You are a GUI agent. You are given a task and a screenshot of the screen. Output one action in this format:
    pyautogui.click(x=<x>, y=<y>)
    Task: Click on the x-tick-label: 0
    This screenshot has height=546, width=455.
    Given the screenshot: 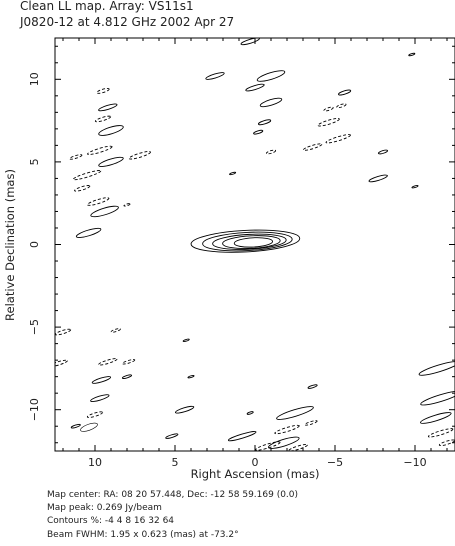 What is the action you would take?
    pyautogui.click(x=255, y=462)
    